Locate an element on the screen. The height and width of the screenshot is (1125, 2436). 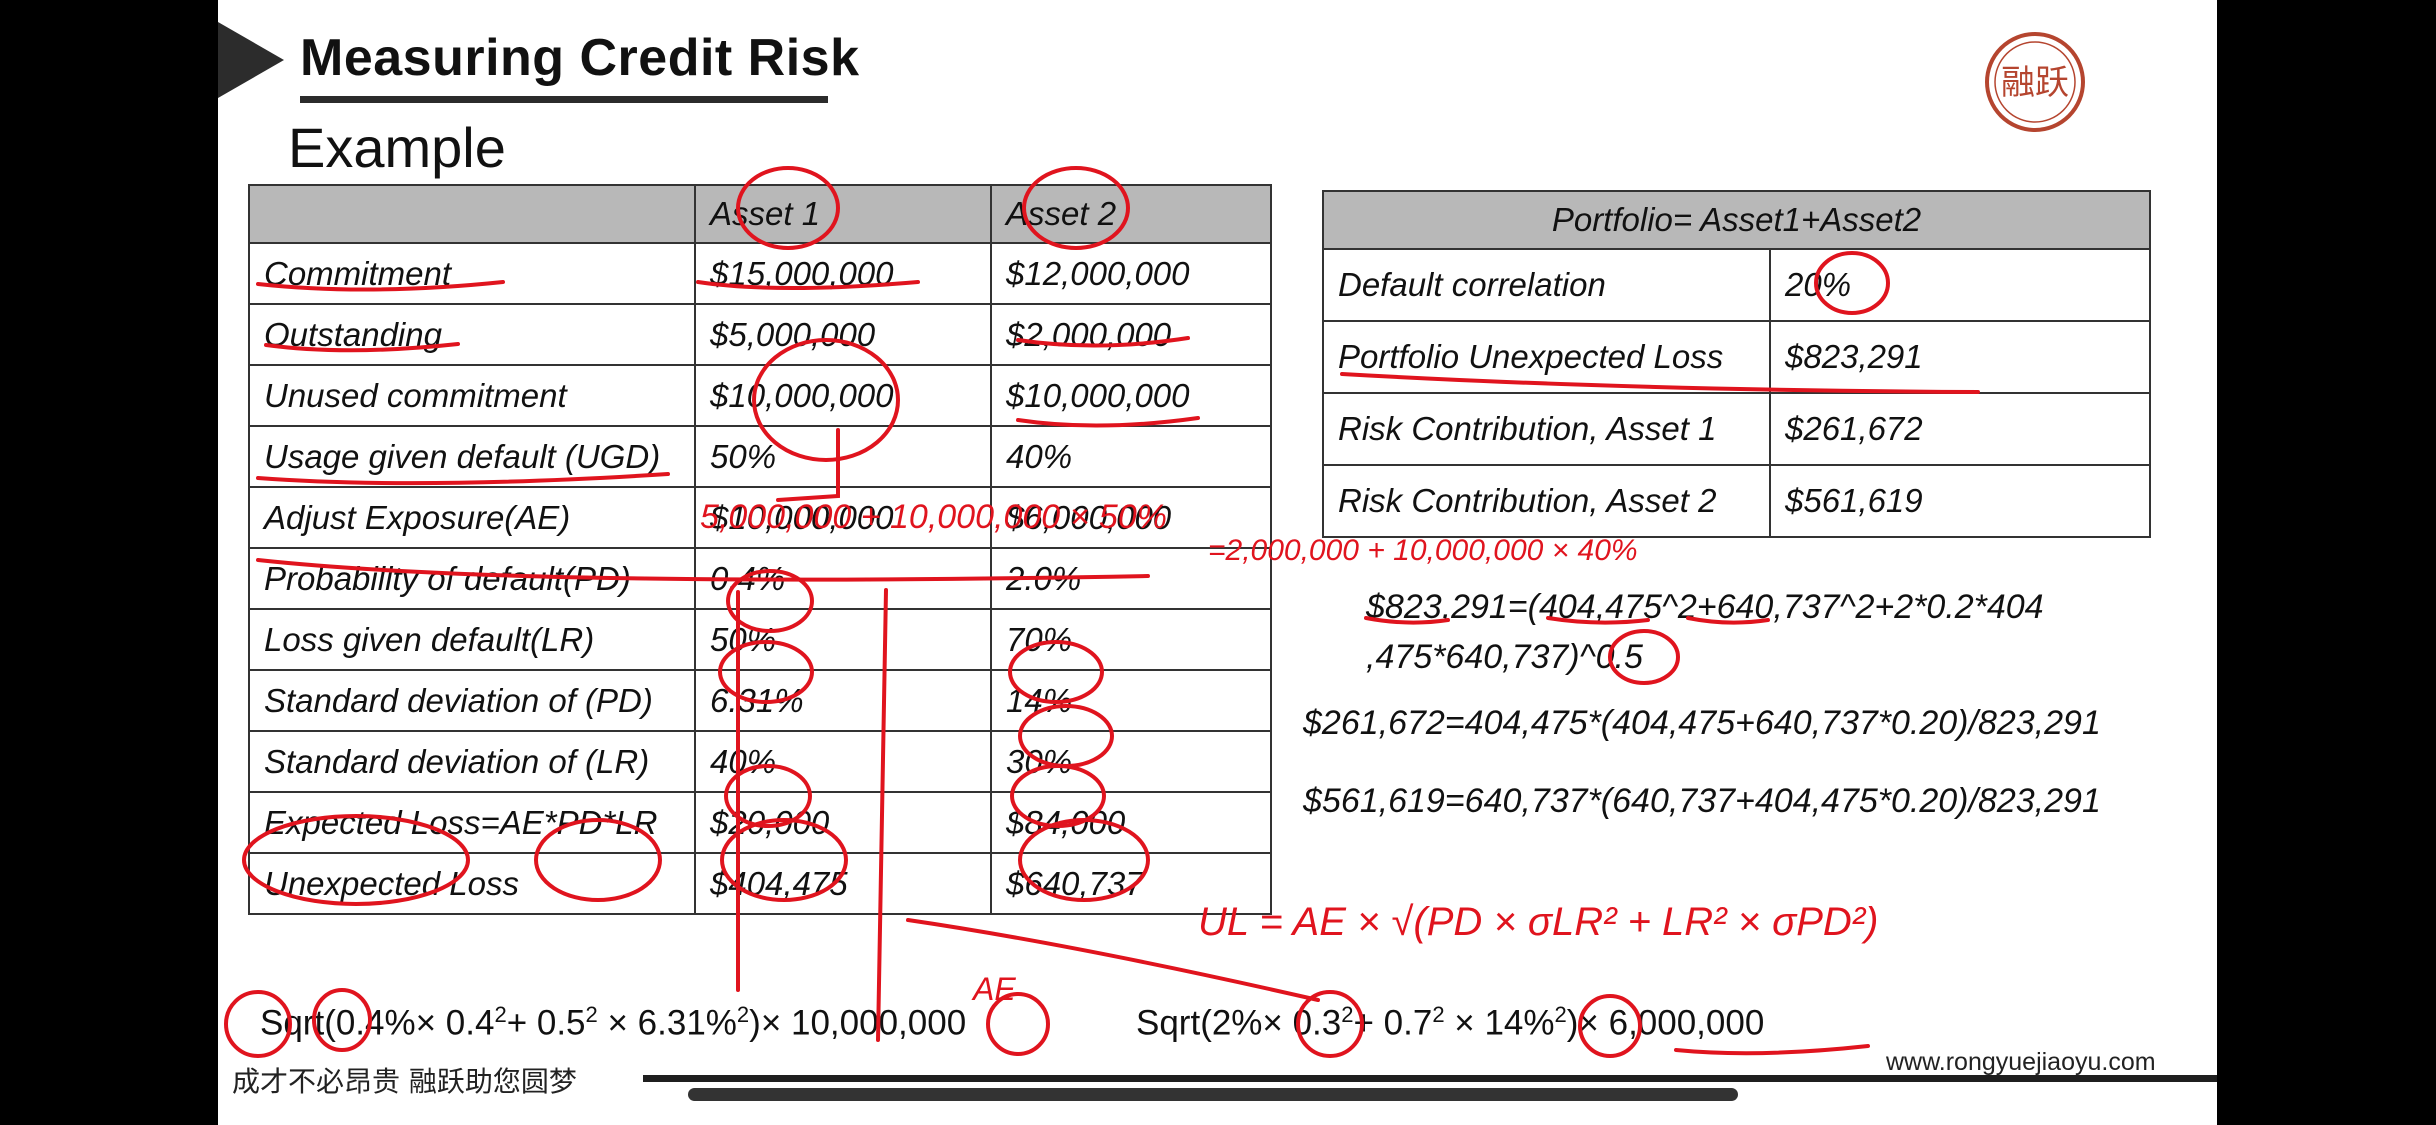
af-note: AE is located at coordinates (993, 989).